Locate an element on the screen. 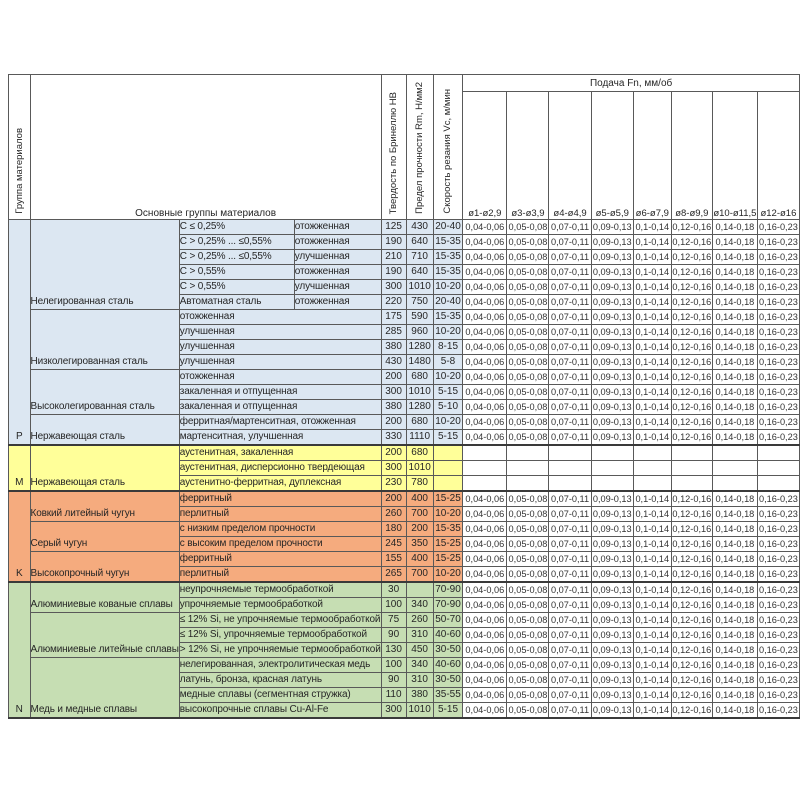 This screenshot has width=800, height=800. material-desc-cell: отожженная is located at coordinates (280, 317).